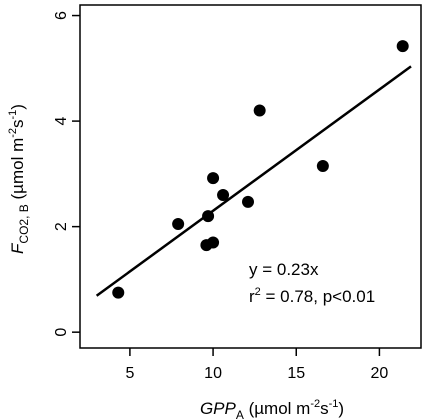 The height and width of the screenshot is (420, 428). Describe the element at coordinates (61, 15) in the screenshot. I see `y-tick-label: 6` at that location.